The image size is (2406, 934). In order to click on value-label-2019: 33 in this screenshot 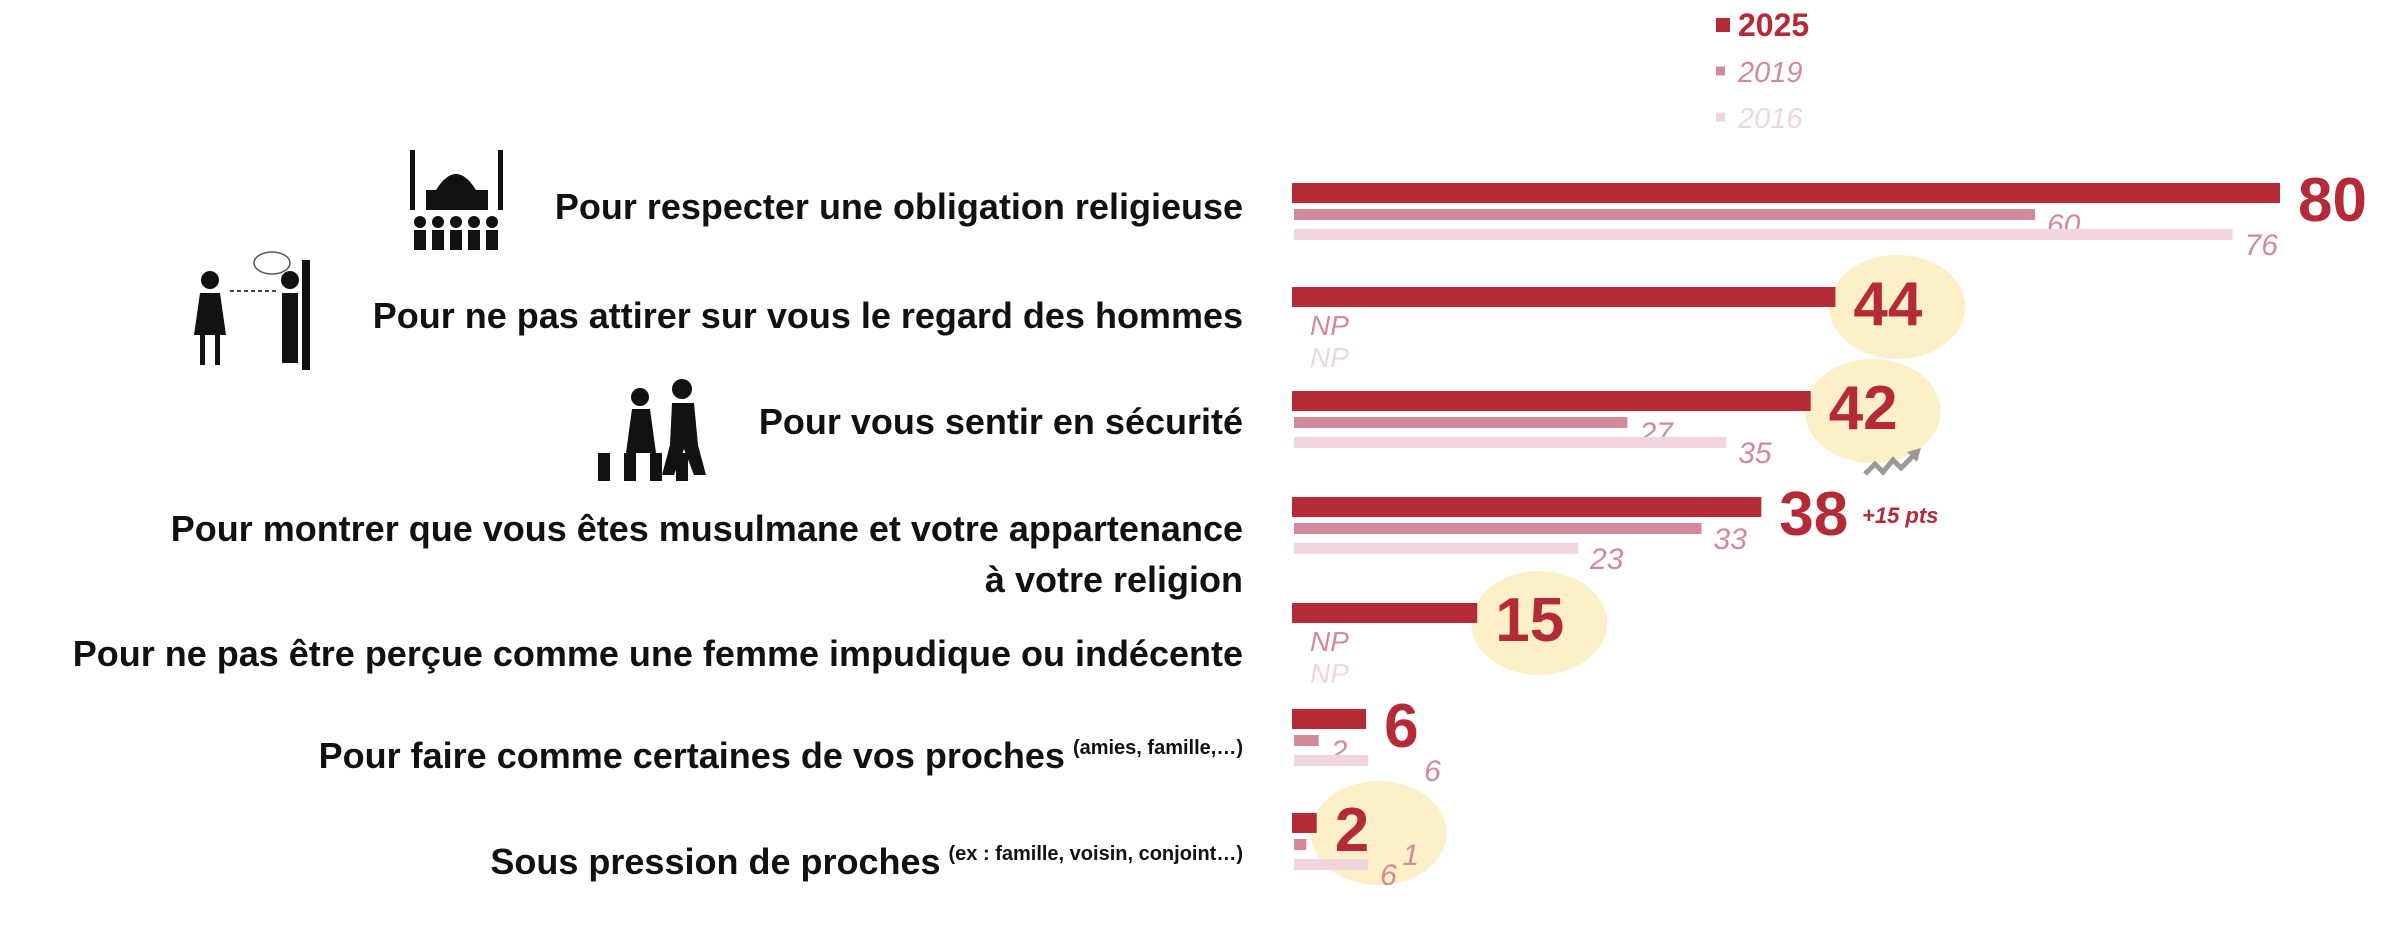, I will do `click(1731, 539)`.